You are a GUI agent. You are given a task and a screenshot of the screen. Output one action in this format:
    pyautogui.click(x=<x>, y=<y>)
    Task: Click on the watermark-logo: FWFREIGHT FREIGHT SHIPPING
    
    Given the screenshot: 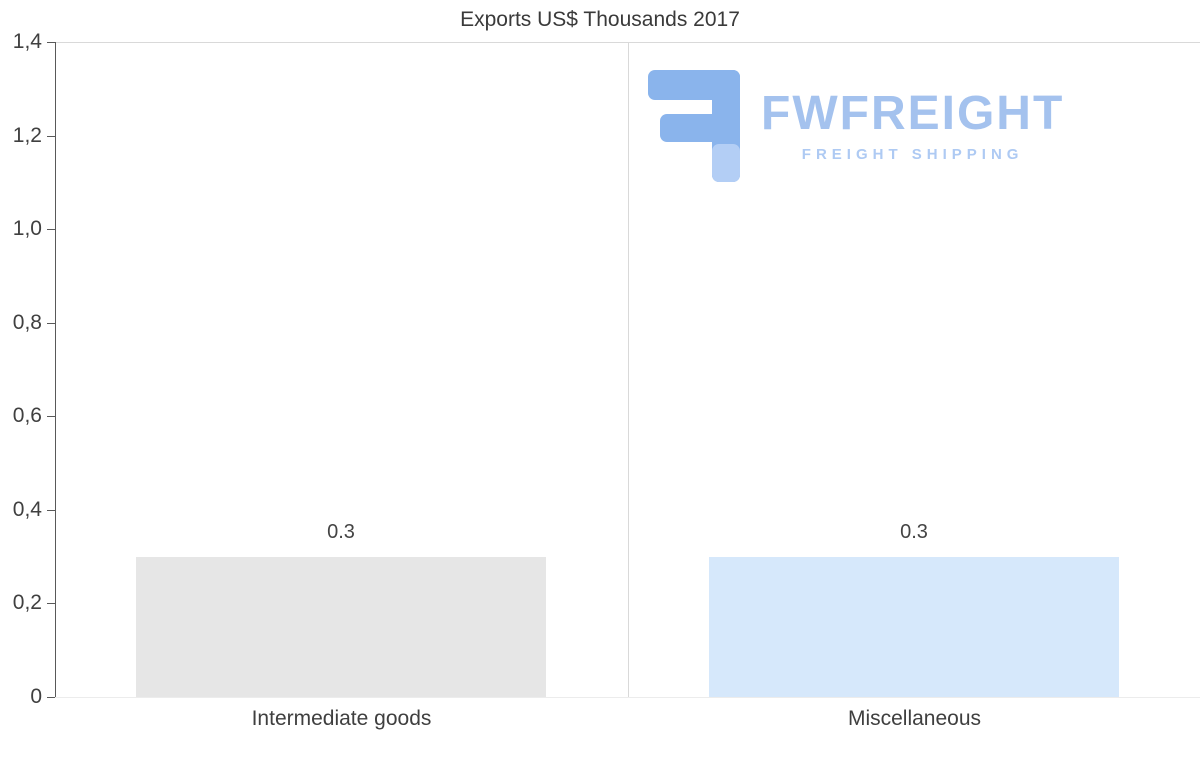 What is the action you would take?
    pyautogui.click(x=856, y=126)
    